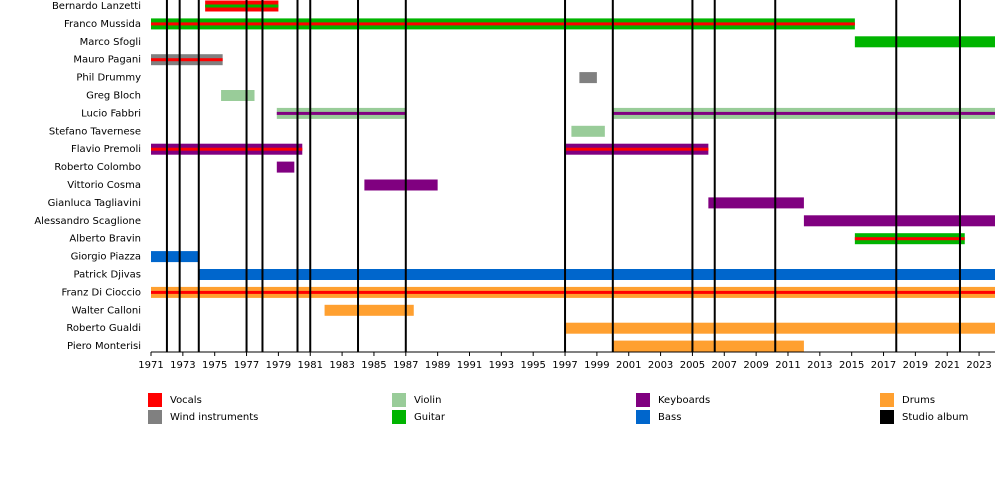 The image size is (1000, 500). I want to click on member-name: Stefano Tavernese, so click(95, 131).